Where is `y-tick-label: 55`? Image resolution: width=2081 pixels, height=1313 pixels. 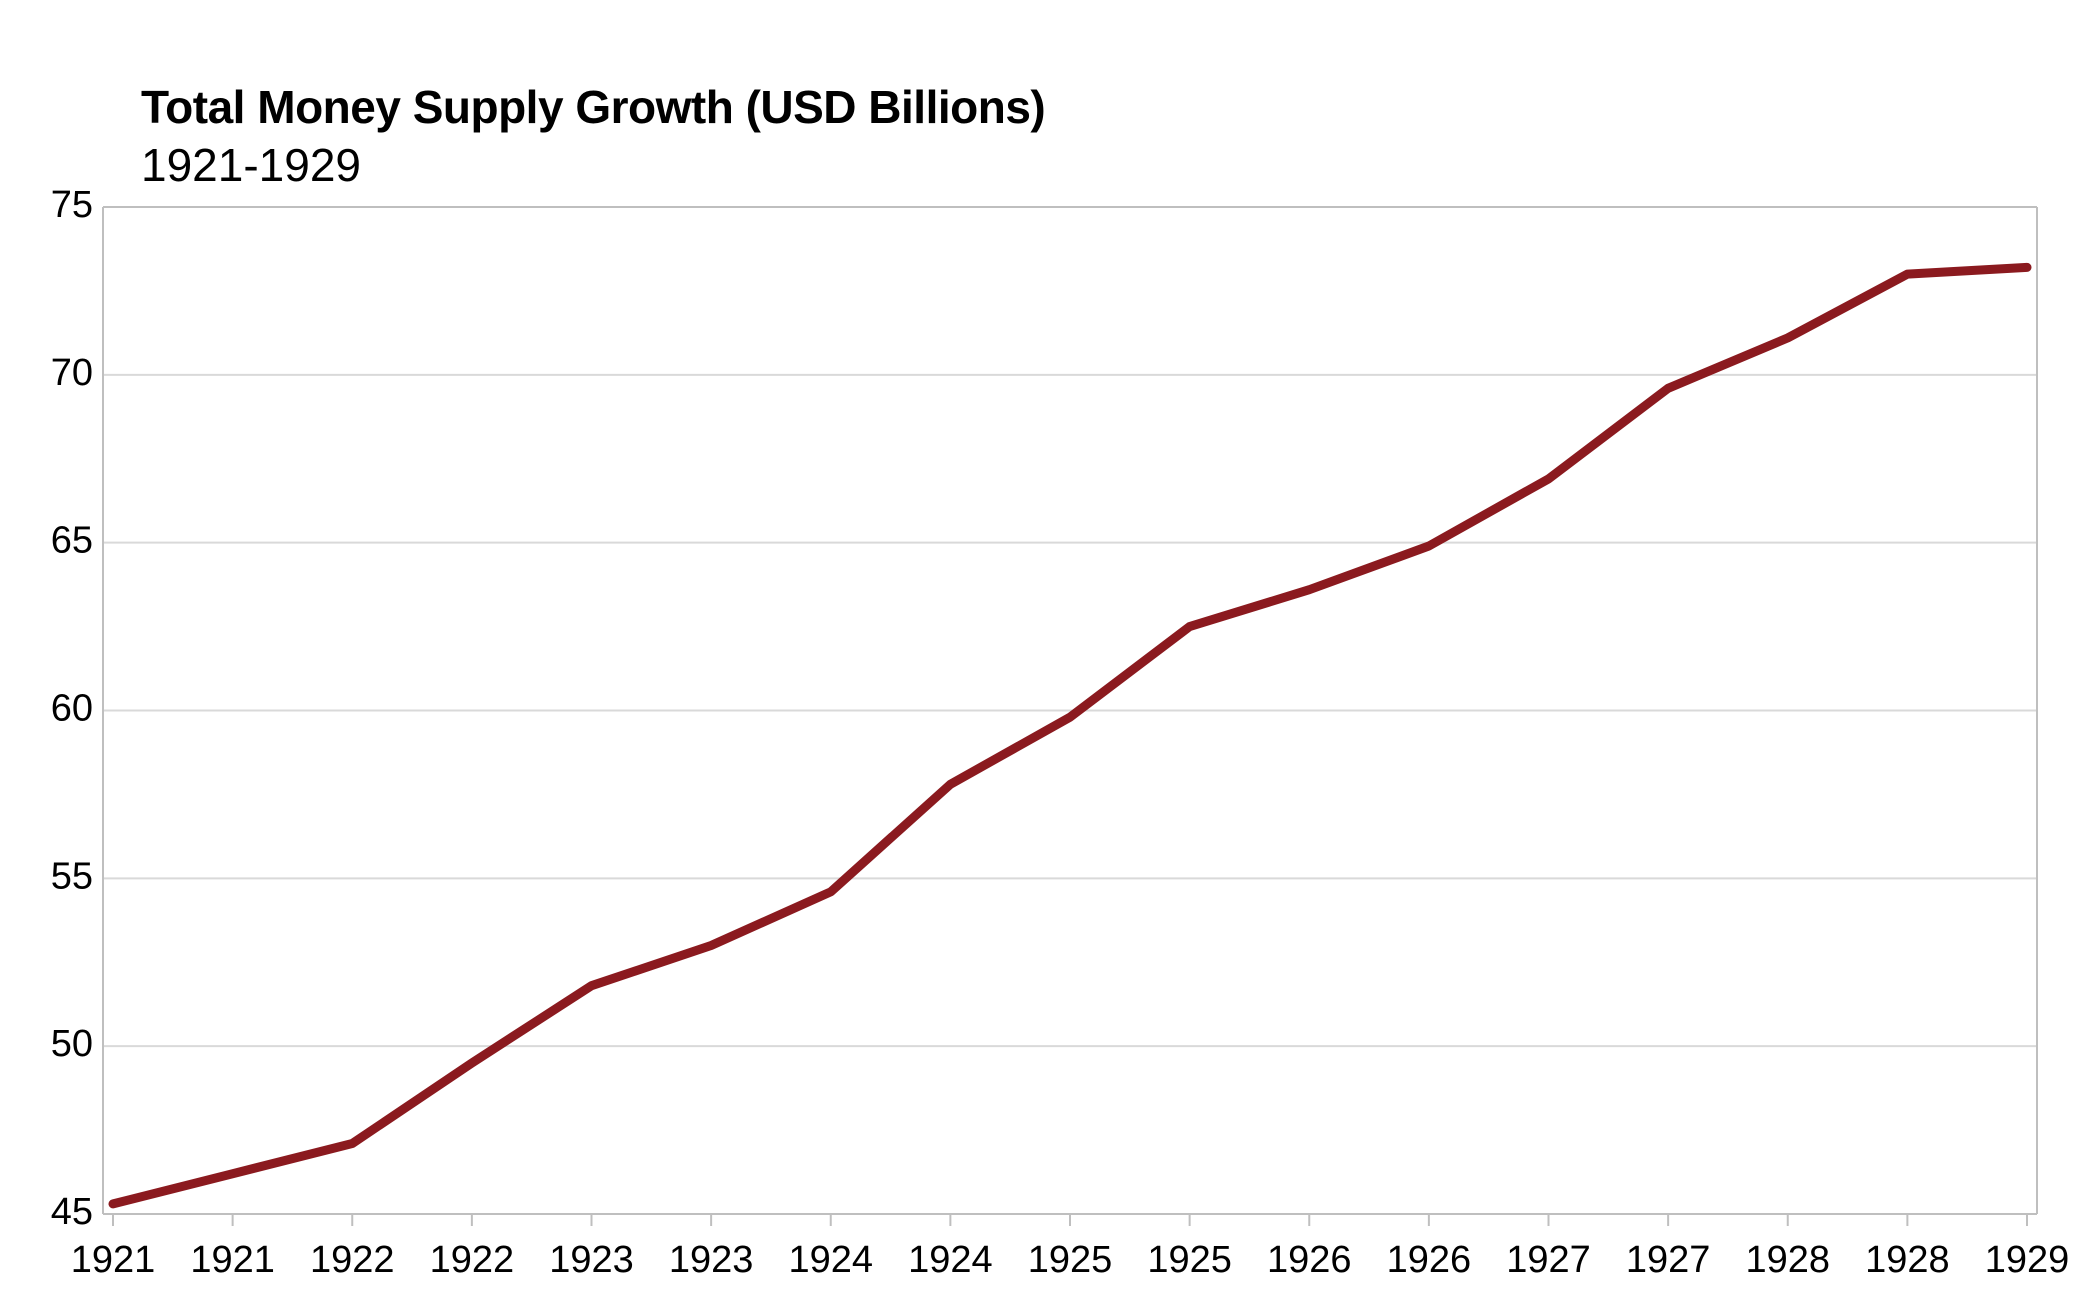
y-tick-label: 55 is located at coordinates (72, 876).